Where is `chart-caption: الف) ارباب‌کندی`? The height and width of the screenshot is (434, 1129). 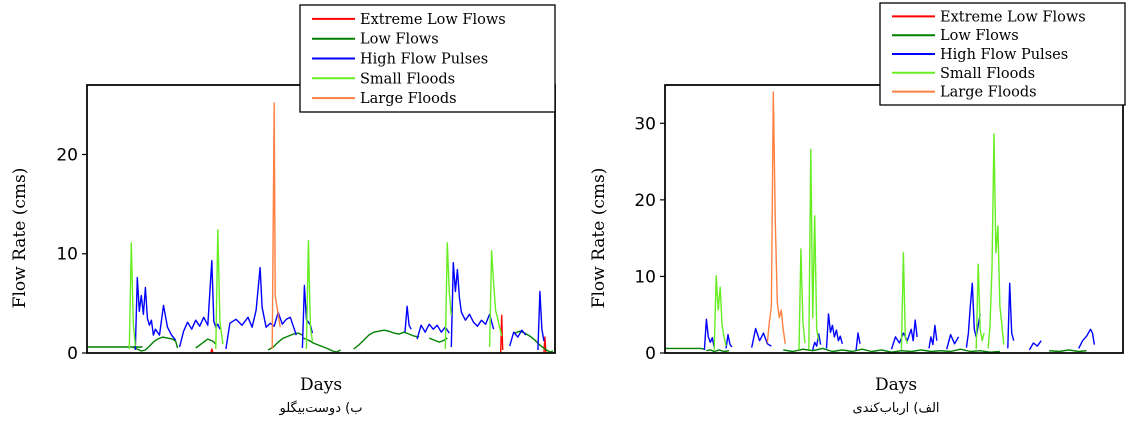
chart-caption: الف) ارباب‌کندی is located at coordinates (895, 408).